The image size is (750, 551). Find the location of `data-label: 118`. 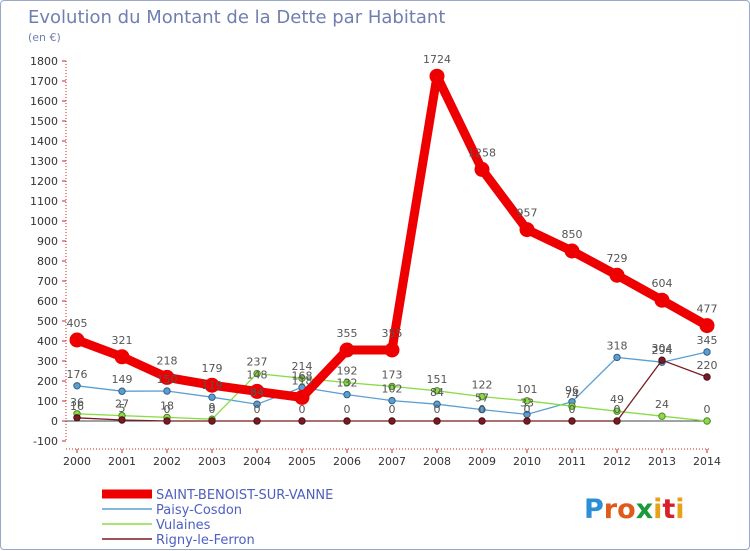

data-label: 118 is located at coordinates (302, 380).